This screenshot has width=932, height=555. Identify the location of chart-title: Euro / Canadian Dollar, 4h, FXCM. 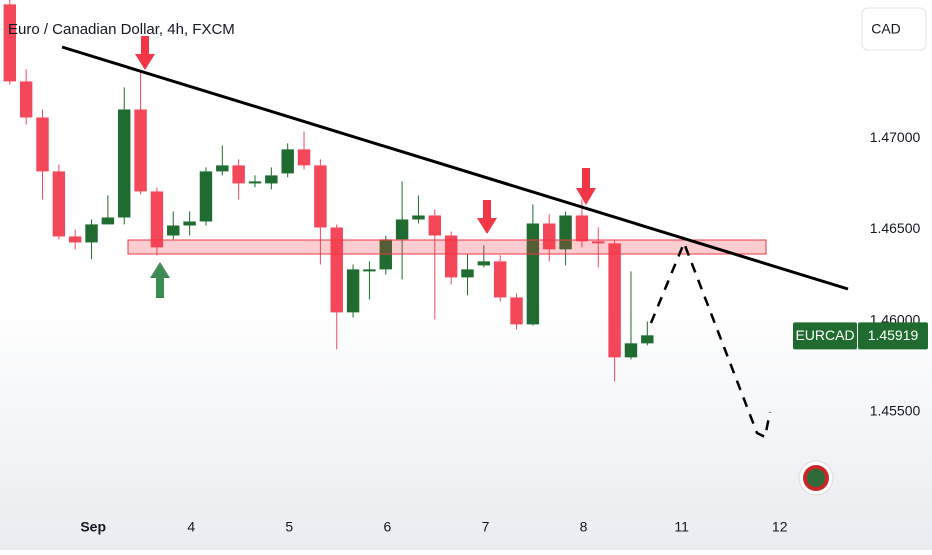
(121, 29).